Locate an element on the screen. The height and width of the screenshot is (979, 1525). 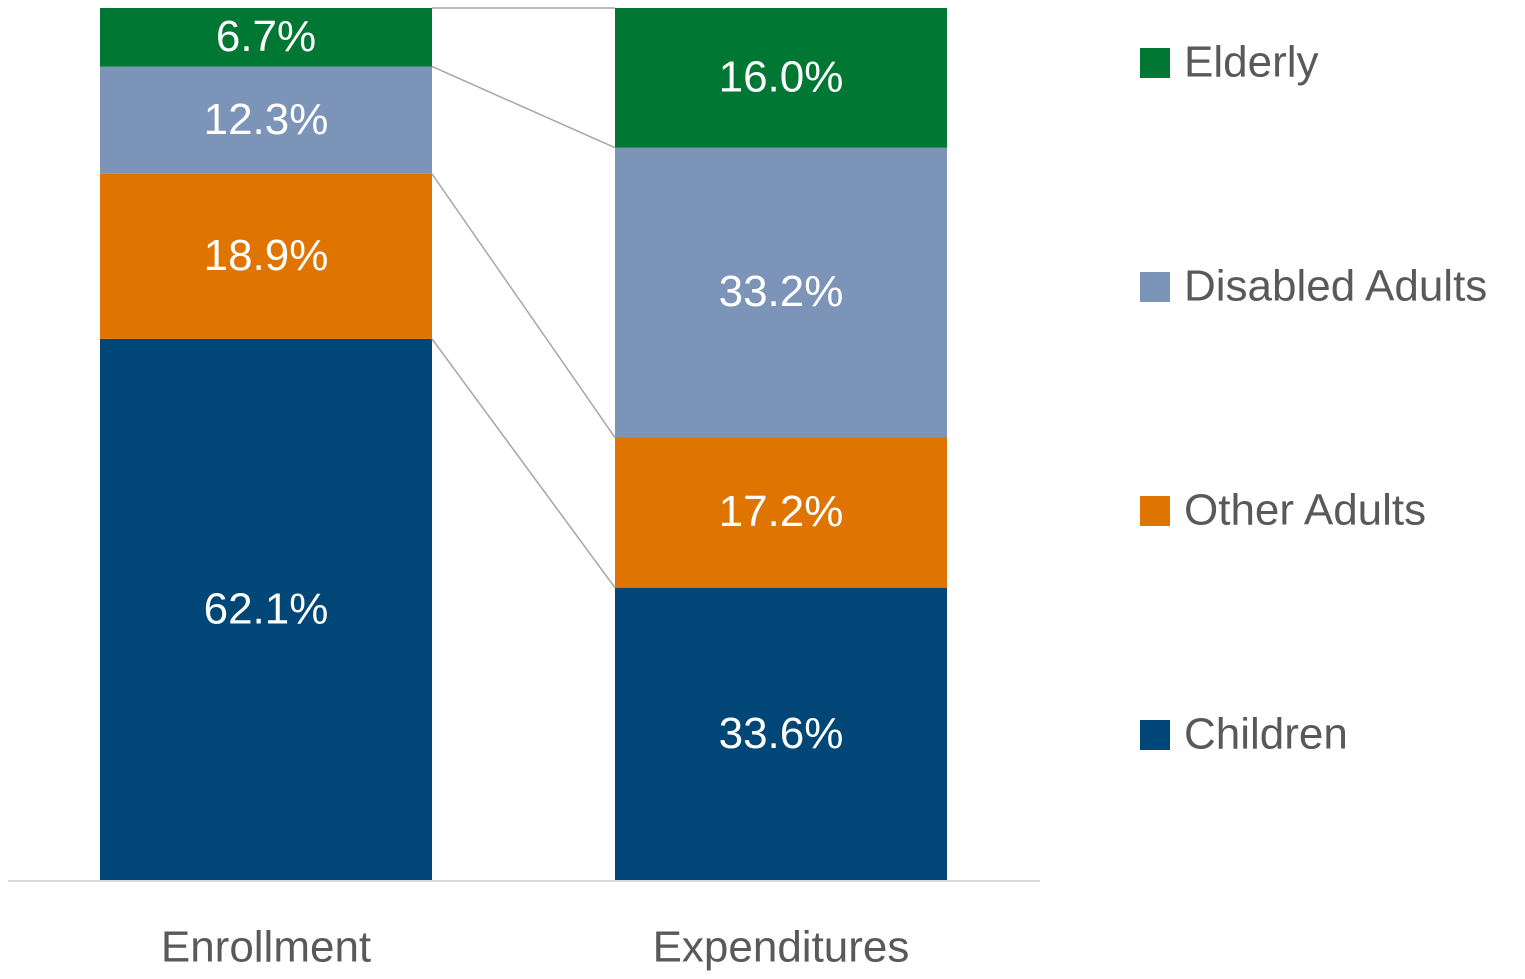
data-label: 33.2% is located at coordinates (781, 291).